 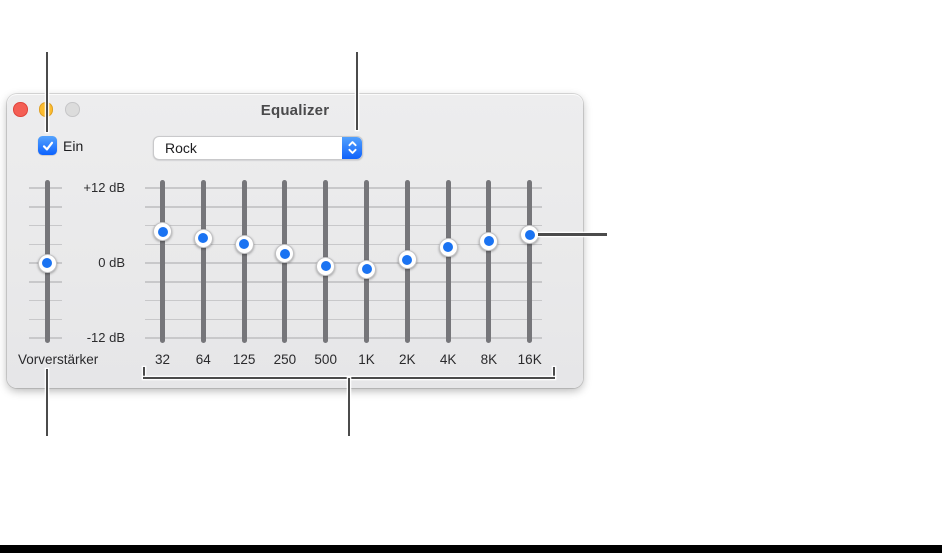 I want to click on db-scale-max-label: +12 dB, so click(x=104, y=187).